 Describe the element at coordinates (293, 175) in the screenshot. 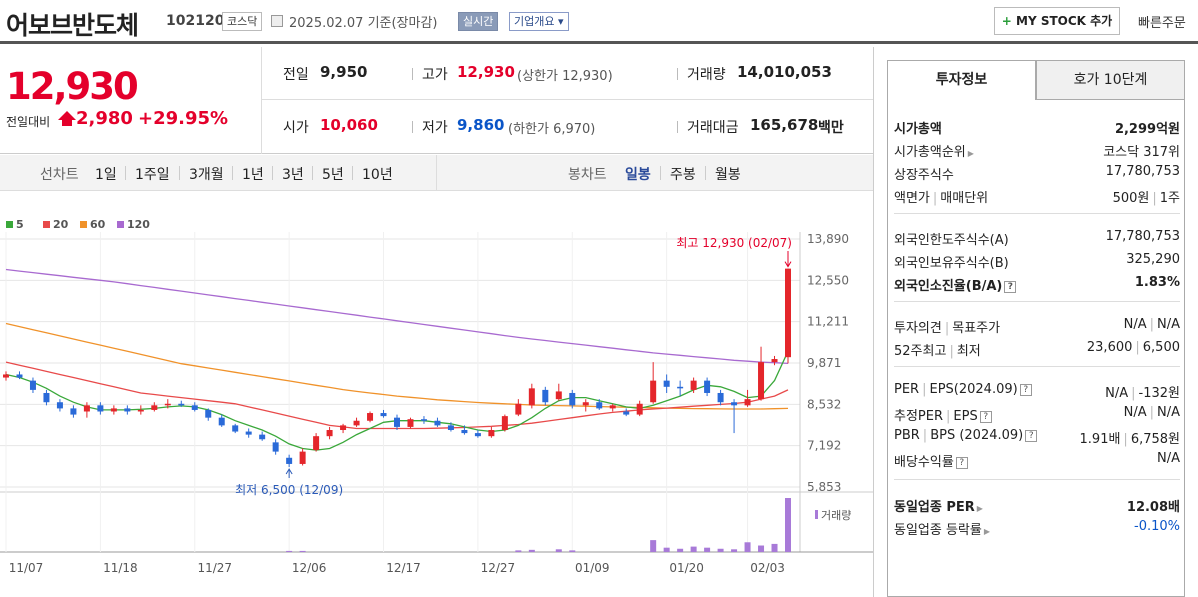

I see `period-3y: 3년` at that location.